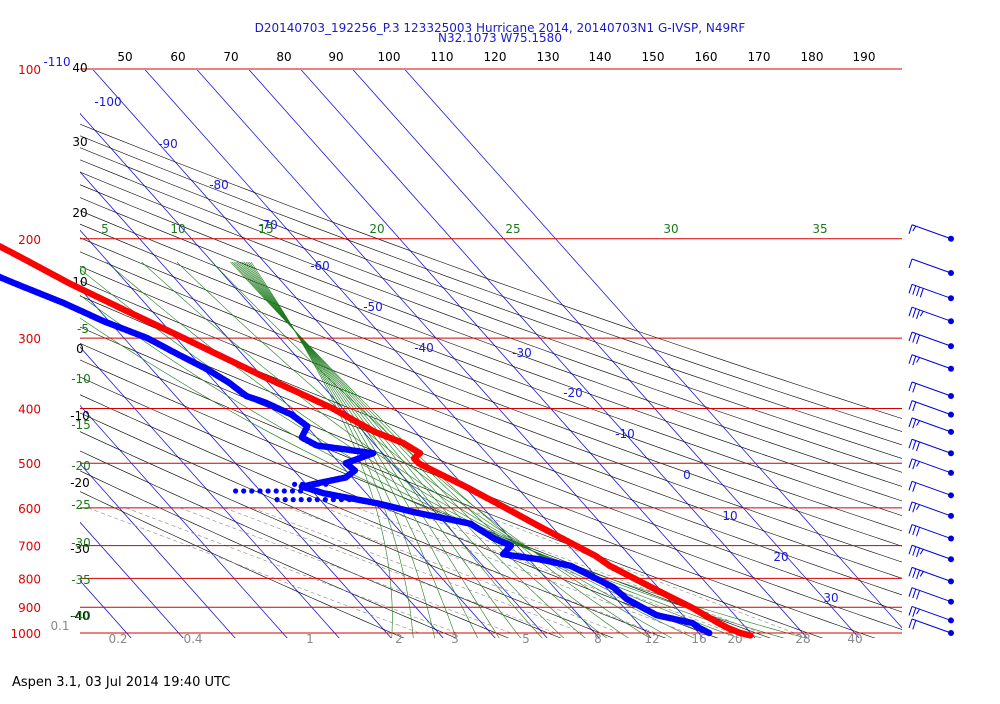 The image size is (1000, 704). Describe the element at coordinates (598, 639) in the screenshot. I see `mixing-ratio-label: 8` at that location.